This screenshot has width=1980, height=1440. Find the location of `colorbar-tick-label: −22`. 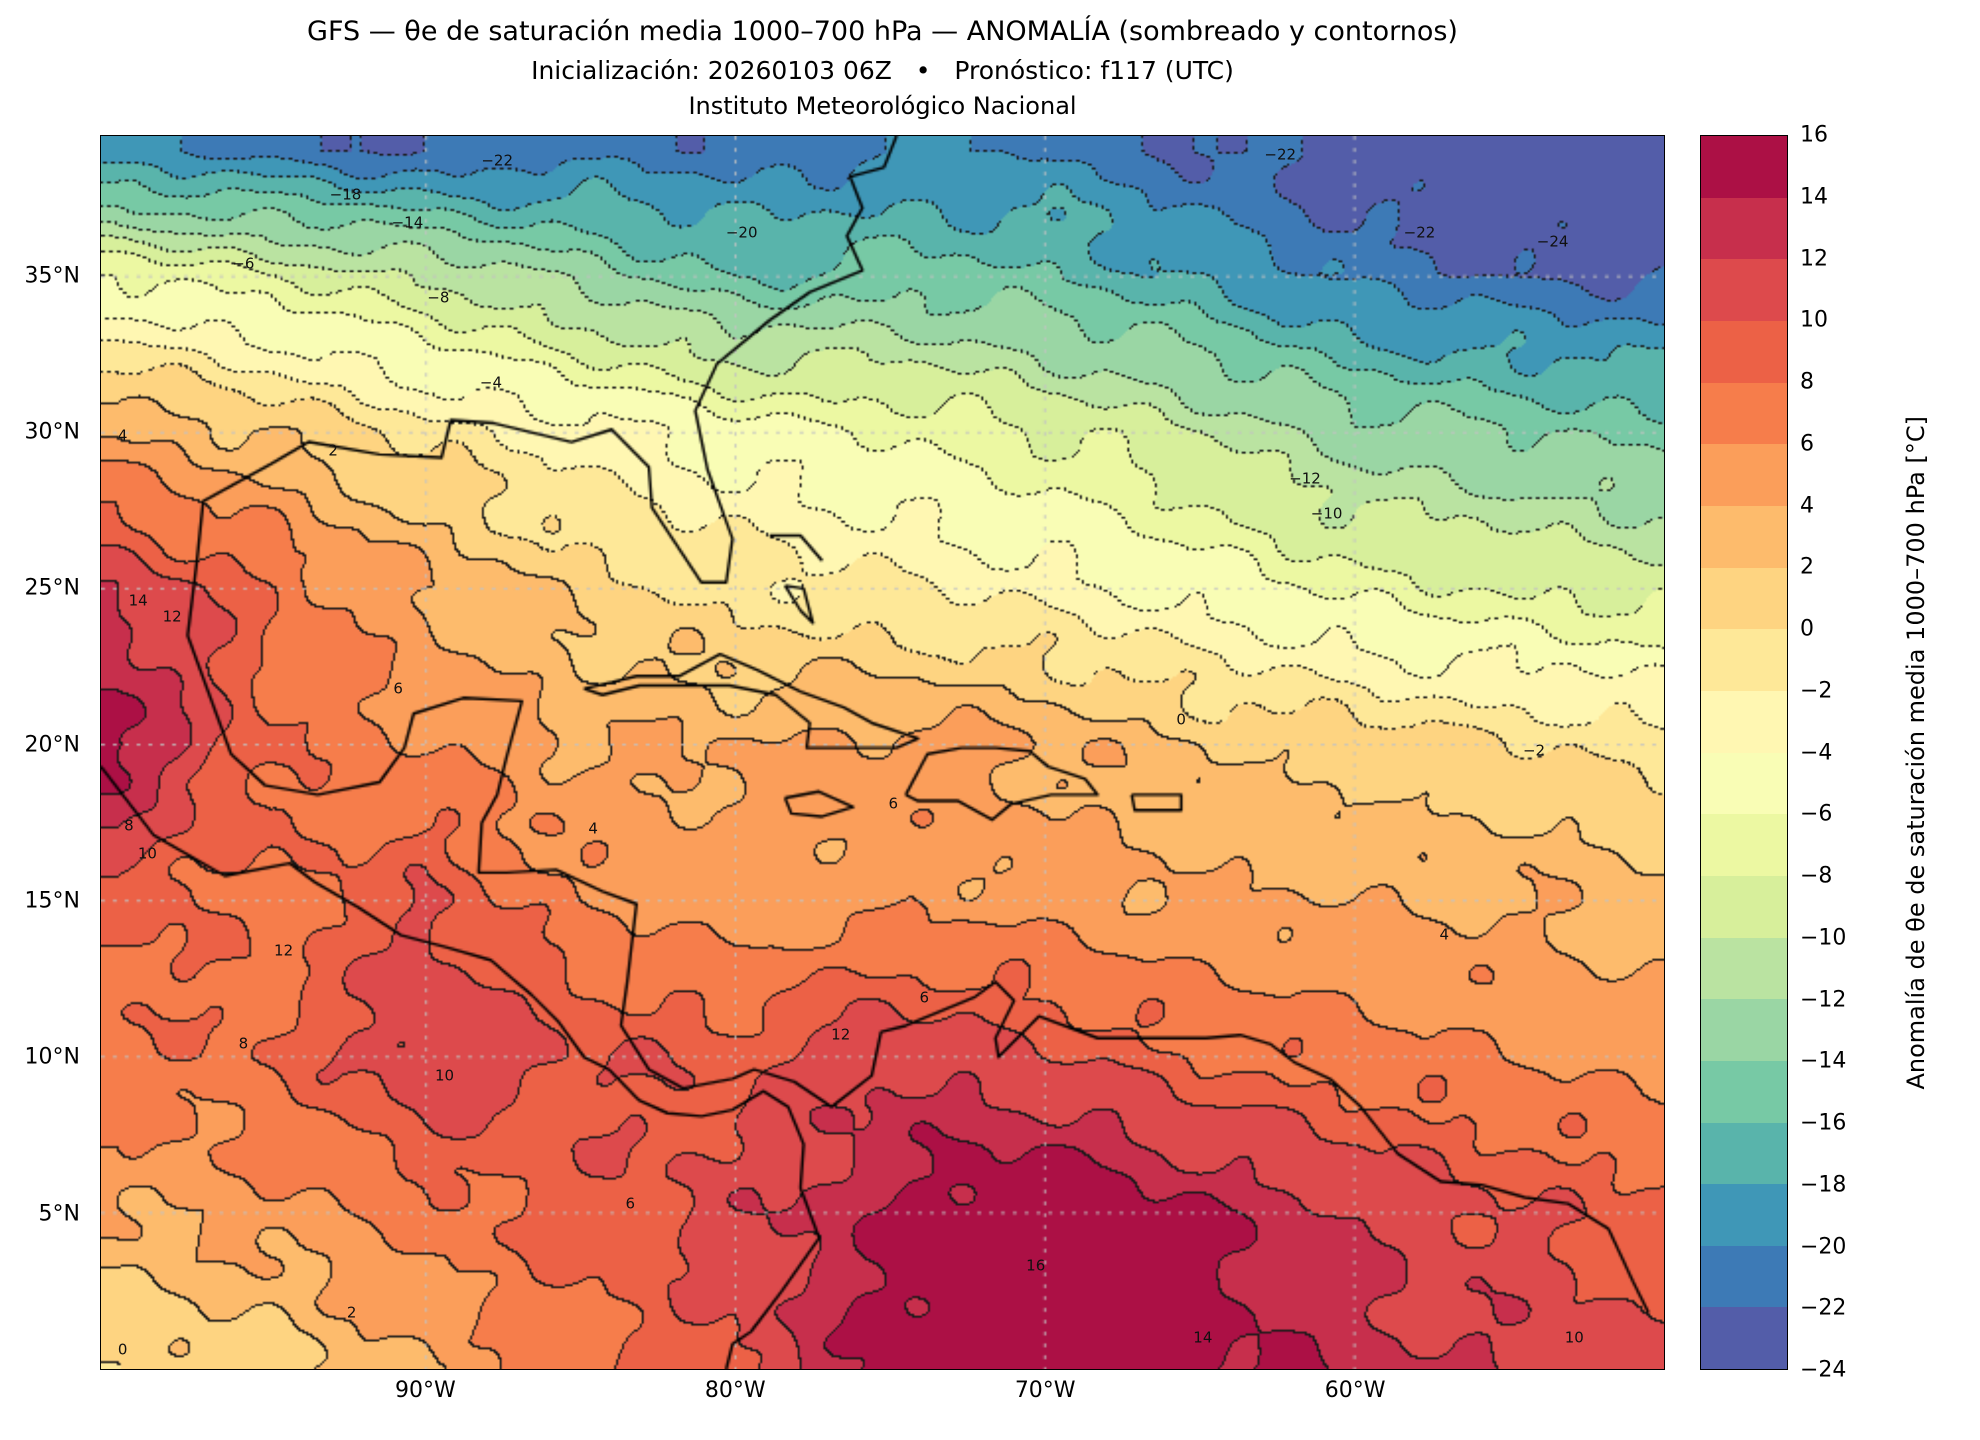

colorbar-tick-label: −22 is located at coordinates (1823, 1308).